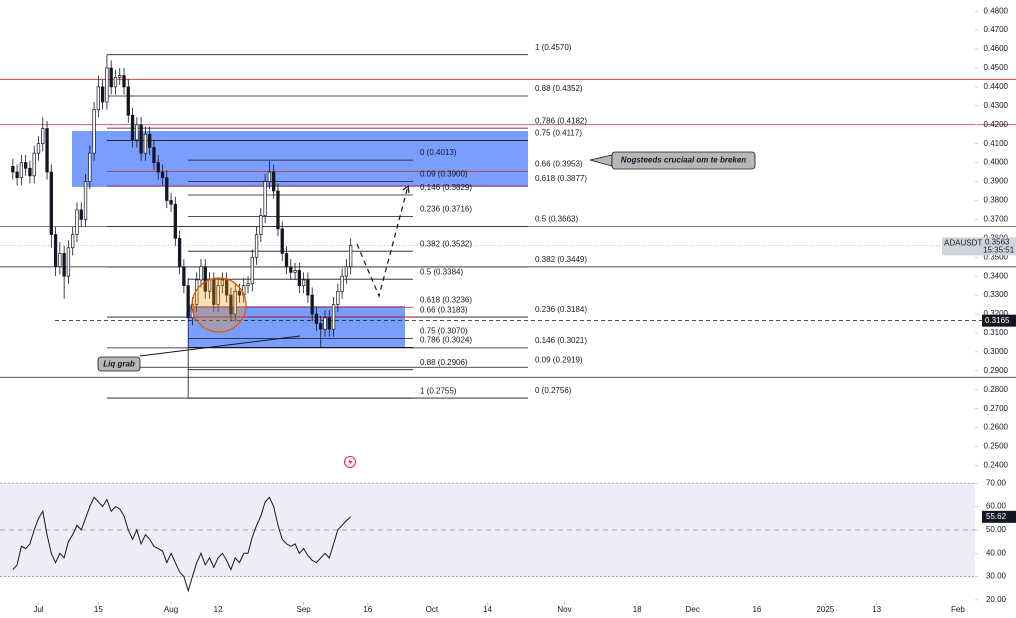 The image size is (1016, 618). I want to click on x-tick-label: Jul, so click(38, 609).